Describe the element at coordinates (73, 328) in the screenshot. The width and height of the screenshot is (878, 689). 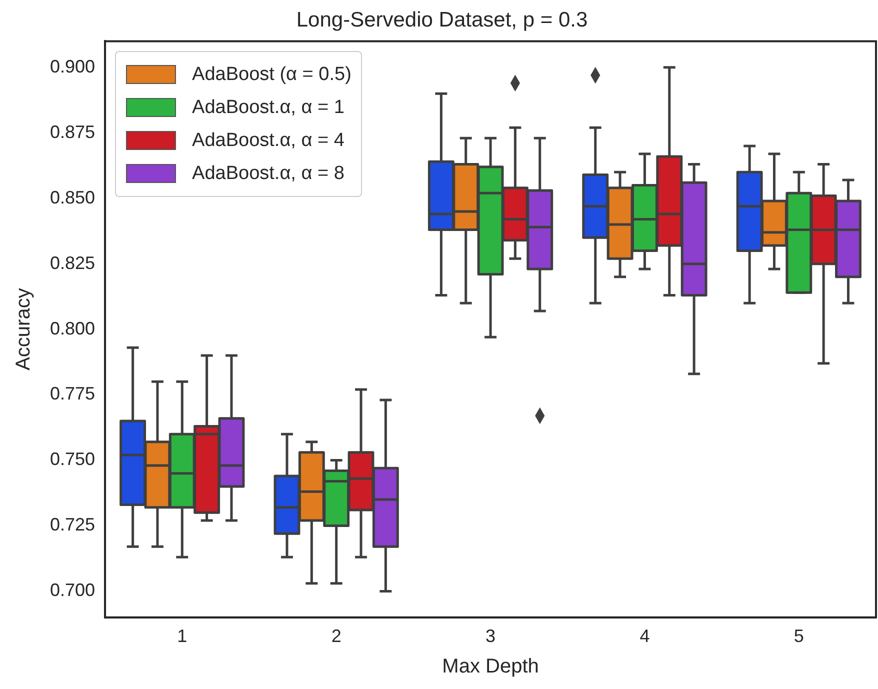
I see `y-tick-label: 0.800` at that location.